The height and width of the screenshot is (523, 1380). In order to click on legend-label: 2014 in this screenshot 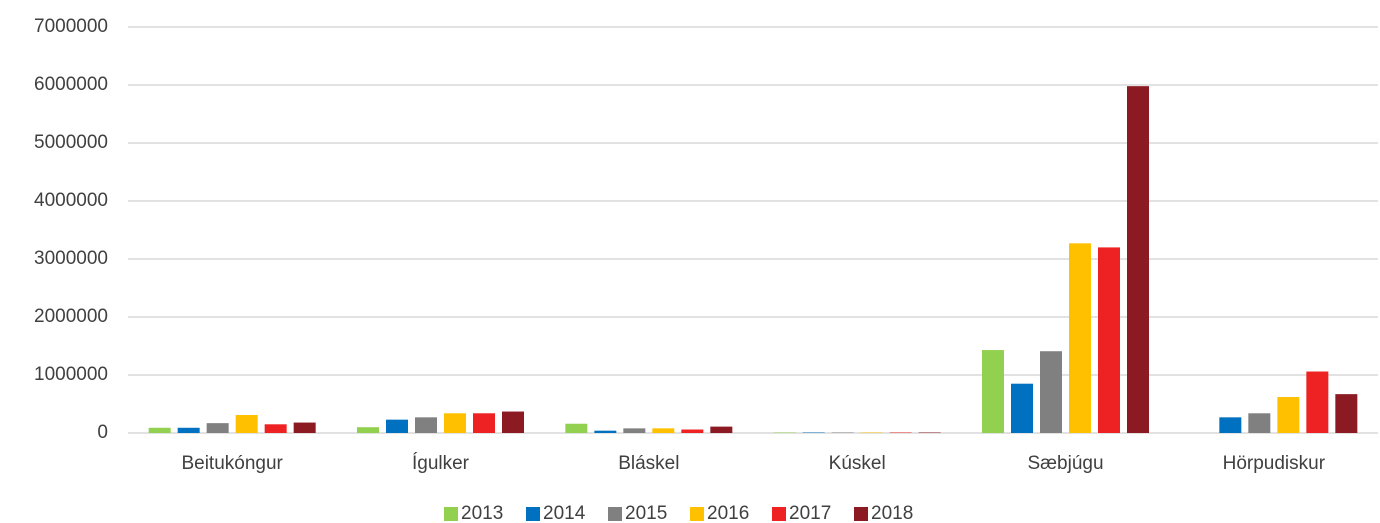, I will do `click(564, 513)`.